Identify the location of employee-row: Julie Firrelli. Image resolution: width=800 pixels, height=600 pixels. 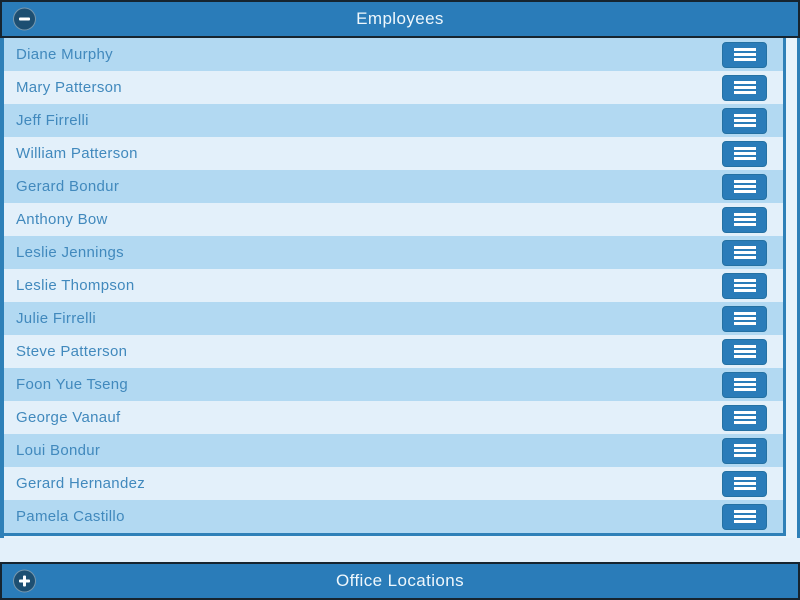
(393, 318).